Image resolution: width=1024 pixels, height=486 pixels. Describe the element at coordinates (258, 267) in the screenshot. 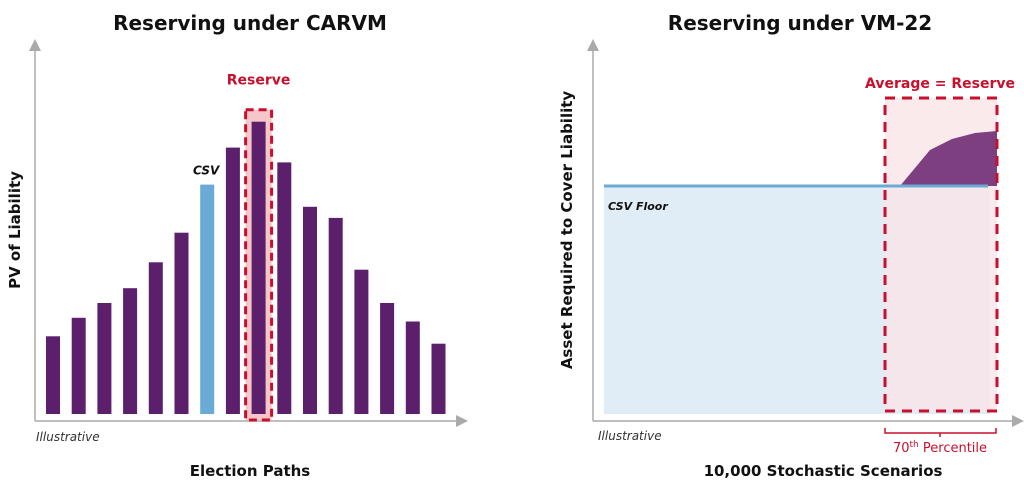

I see `reserve-bar` at that location.